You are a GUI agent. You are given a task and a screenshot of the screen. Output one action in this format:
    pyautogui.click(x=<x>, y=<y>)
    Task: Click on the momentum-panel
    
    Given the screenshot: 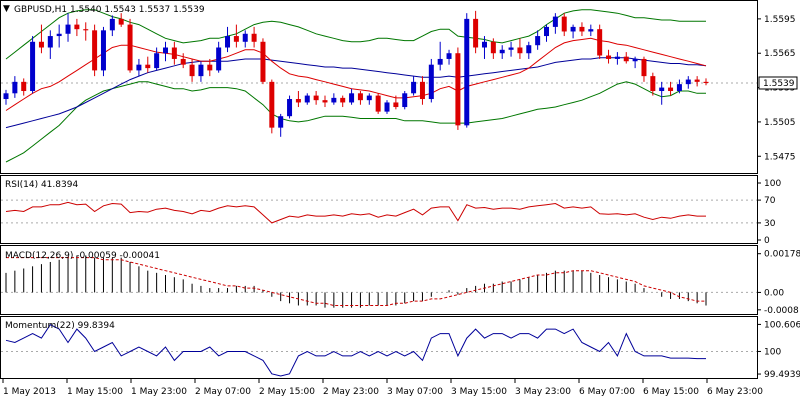 What is the action you would take?
    pyautogui.click(x=379, y=347)
    